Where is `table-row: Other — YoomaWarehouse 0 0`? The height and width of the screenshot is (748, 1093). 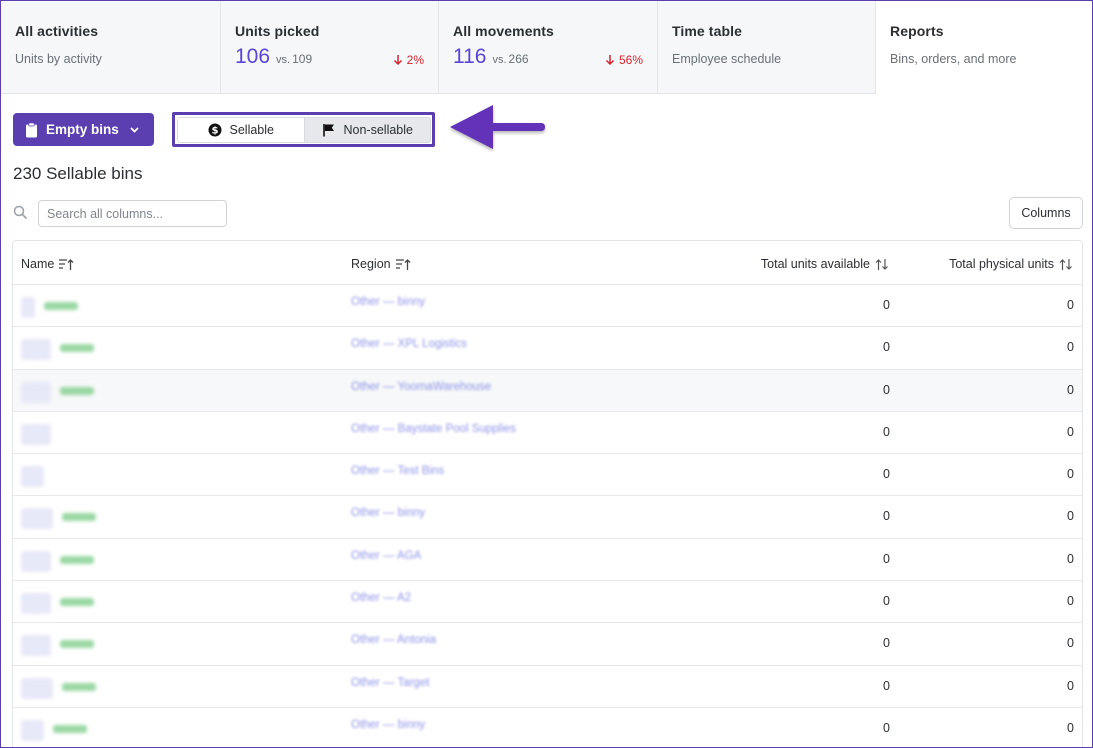
table-row: Other — YoomaWarehouse 0 0 is located at coordinates (547, 390).